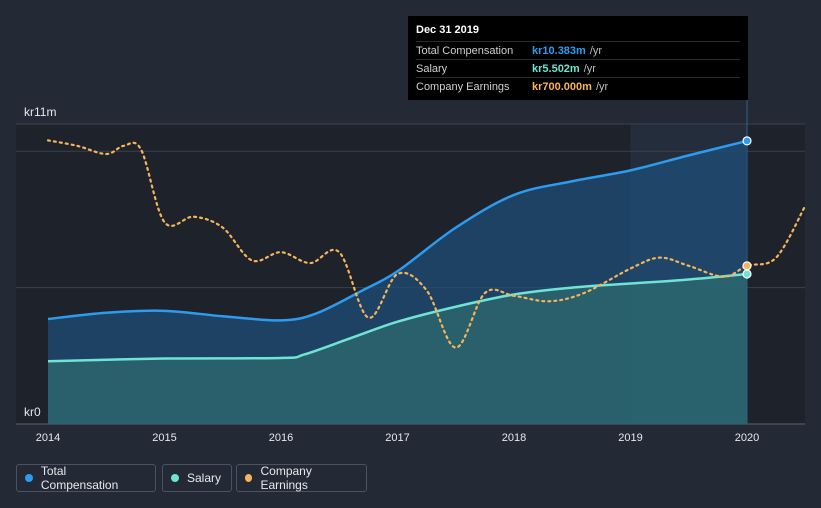 This screenshot has width=821, height=508. Describe the element at coordinates (465, 50) in the screenshot. I see `tooltip-label: Total Compensation` at that location.